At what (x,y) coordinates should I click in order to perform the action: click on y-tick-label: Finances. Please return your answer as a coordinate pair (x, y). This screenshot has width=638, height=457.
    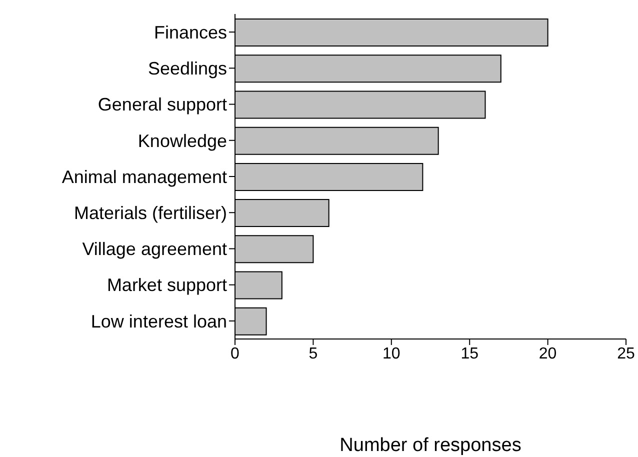
    Looking at the image, I should click on (190, 32).